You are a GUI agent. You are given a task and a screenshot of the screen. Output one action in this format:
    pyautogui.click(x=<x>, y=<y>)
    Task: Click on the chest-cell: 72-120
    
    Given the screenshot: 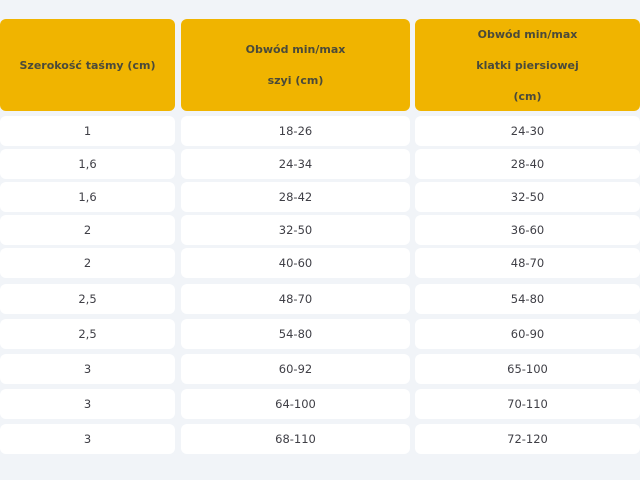 What is the action you would take?
    pyautogui.click(x=527, y=439)
    